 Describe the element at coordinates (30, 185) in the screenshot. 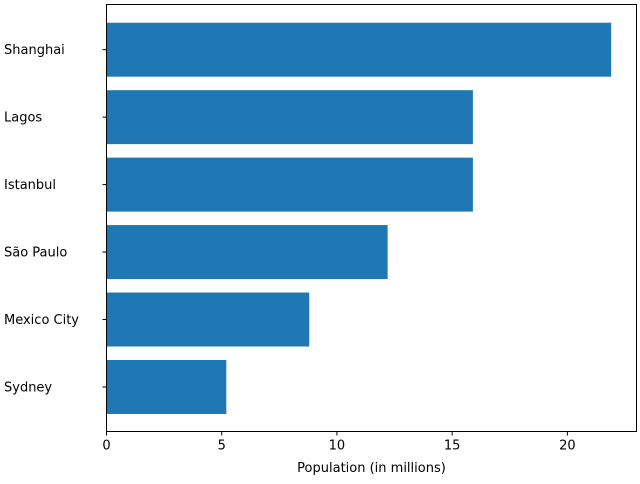

I see `y-tick-label: Istanbul` at that location.